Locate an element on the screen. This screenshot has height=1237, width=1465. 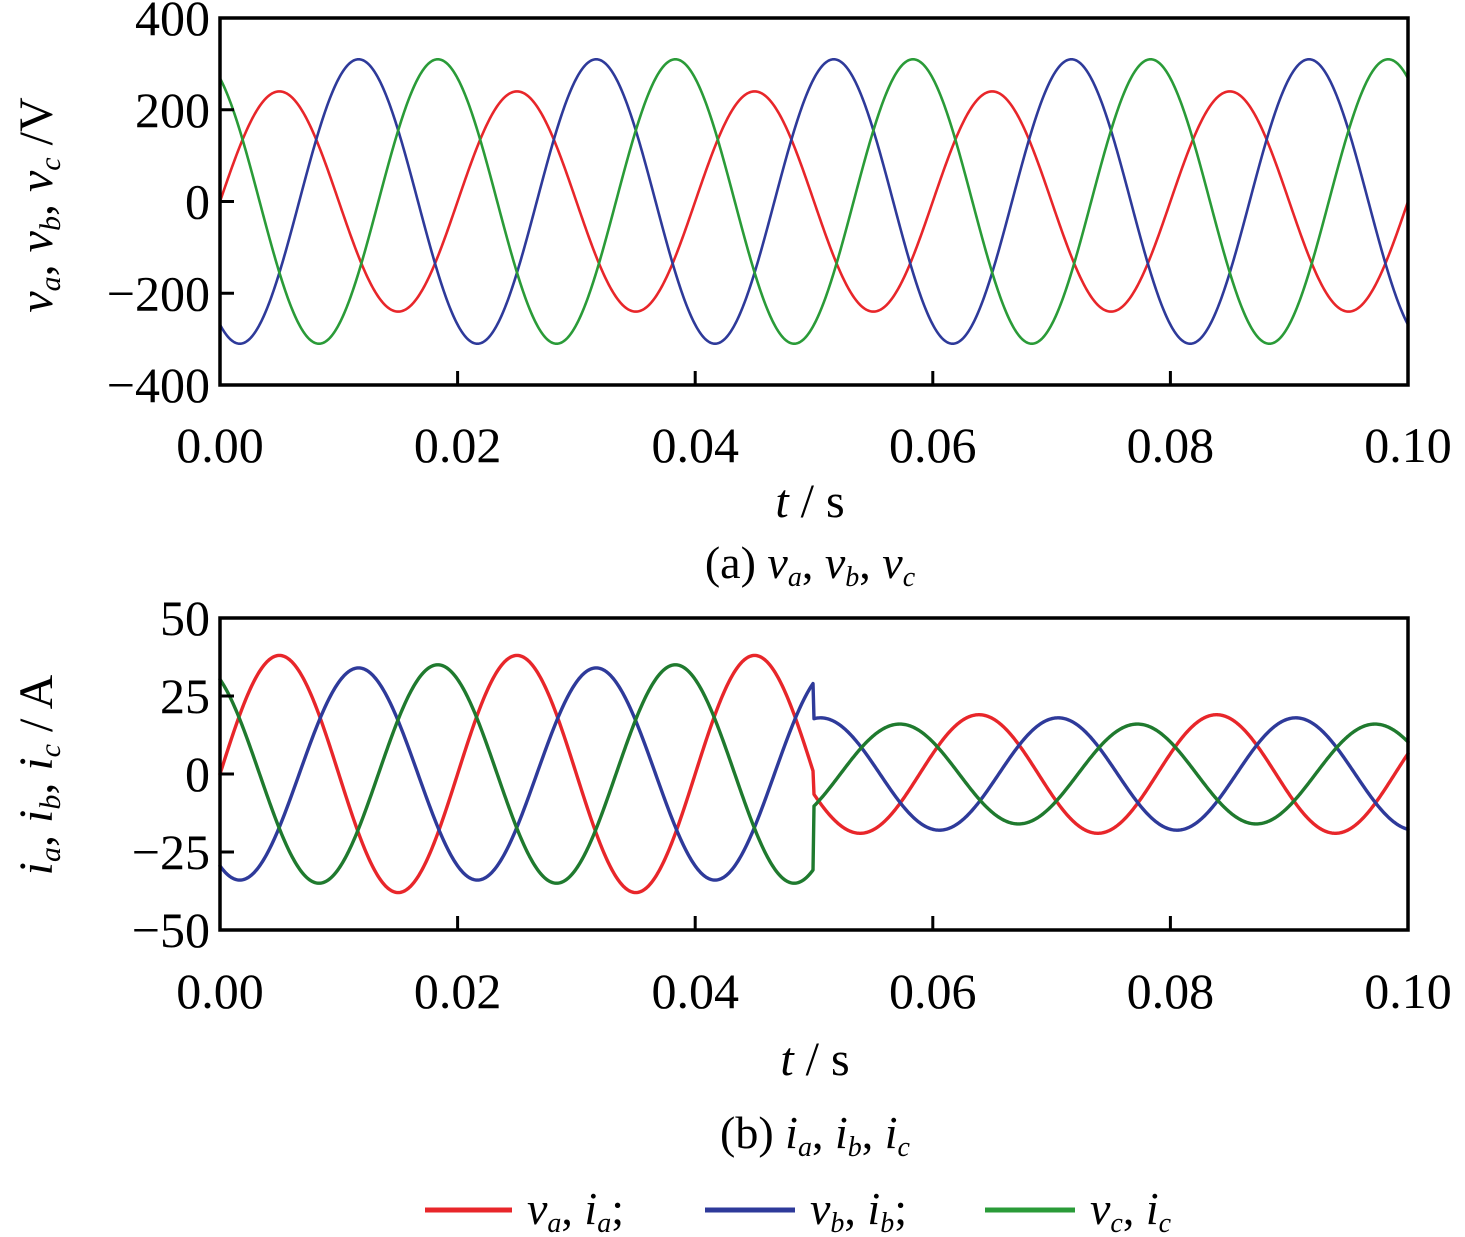
series-line-va is located at coordinates (814, 201).